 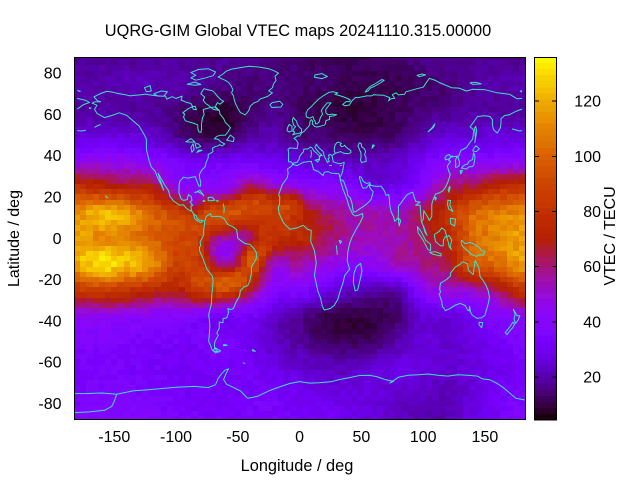 What do you see at coordinates (176, 437) in the screenshot?
I see `svg-text: -100` at bounding box center [176, 437].